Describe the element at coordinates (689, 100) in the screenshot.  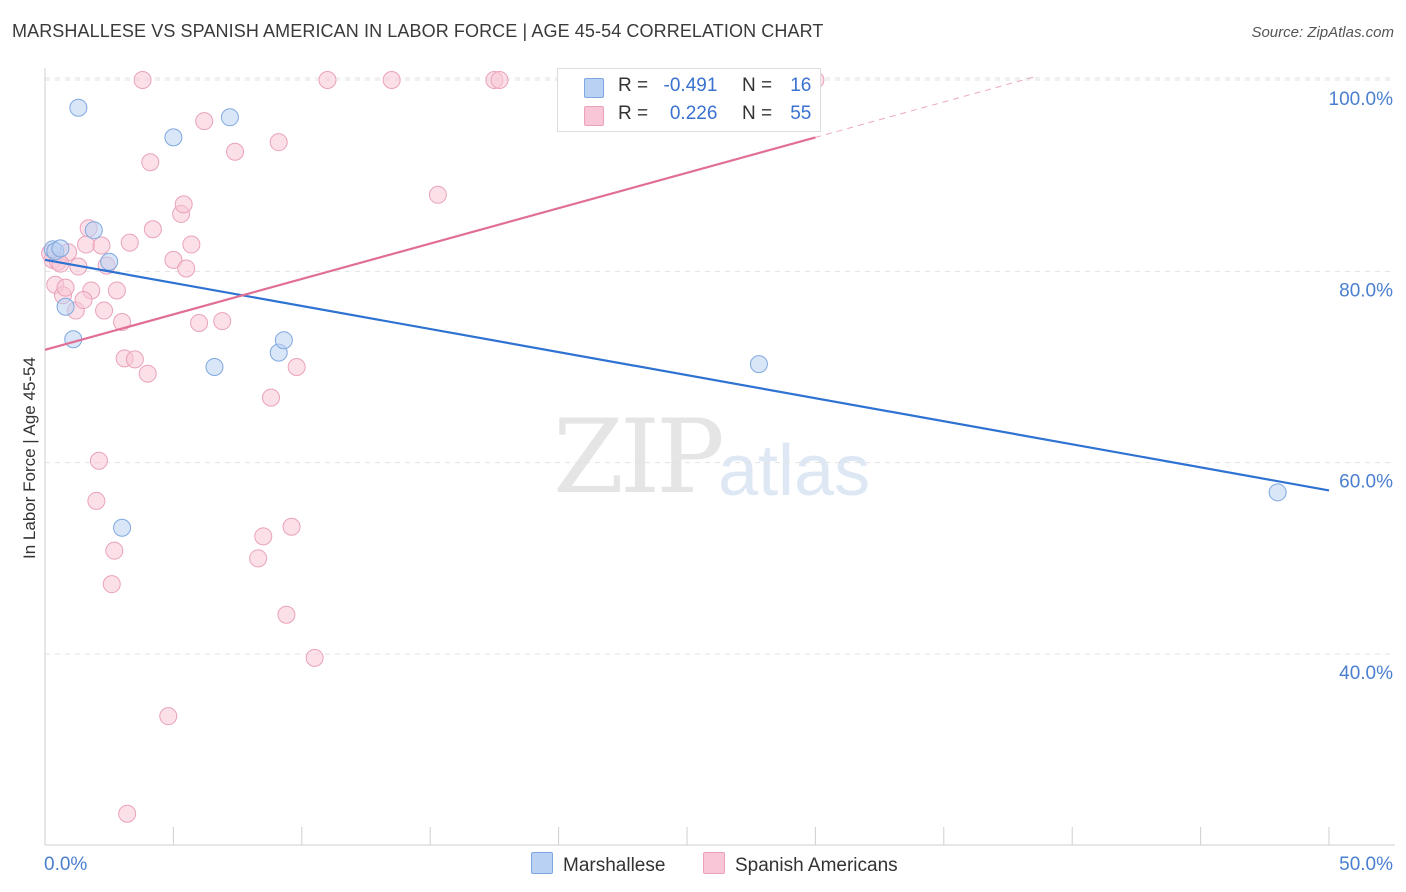
I see `correlation-legend: R = -0.491 N = 16 R = 0.226 N = 55` at that location.